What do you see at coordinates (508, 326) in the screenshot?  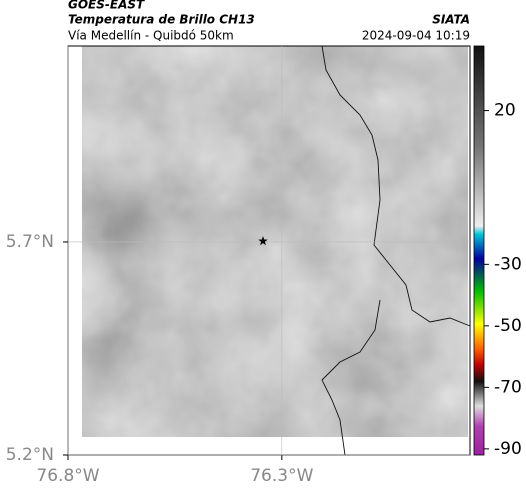 I see `colorbar-tick-label: -50` at bounding box center [508, 326].